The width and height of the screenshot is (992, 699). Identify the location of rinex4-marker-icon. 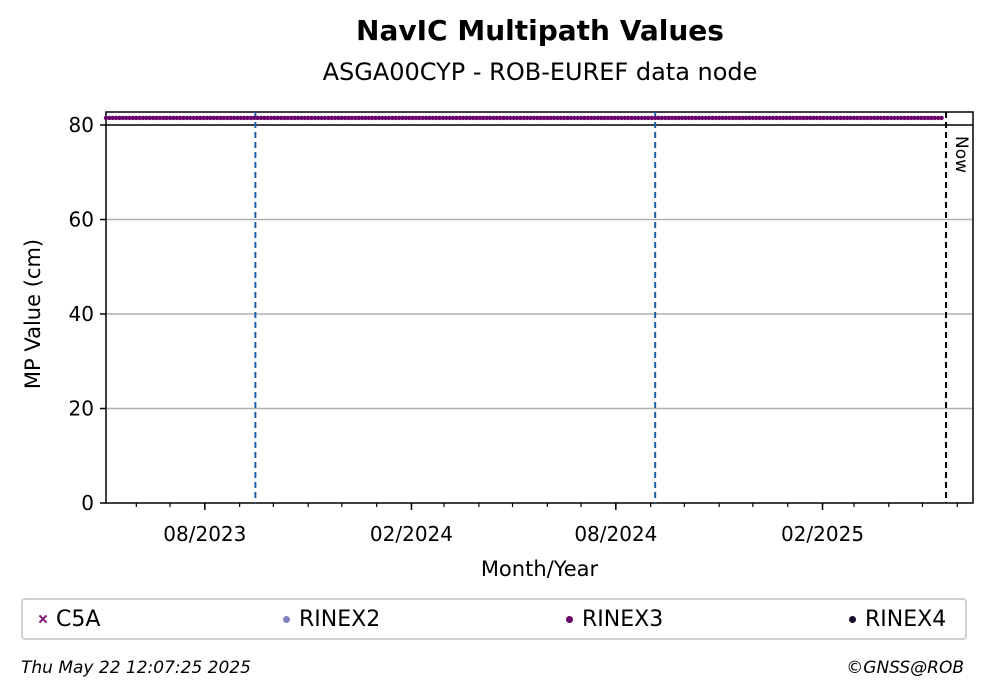
(852, 619).